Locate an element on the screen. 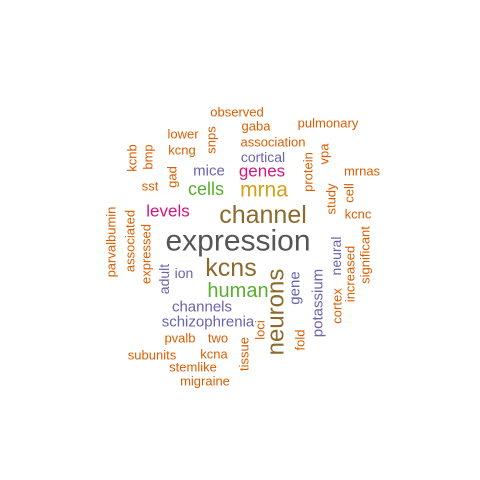 This screenshot has height=480, width=480. word-channels: channels is located at coordinates (202, 307).